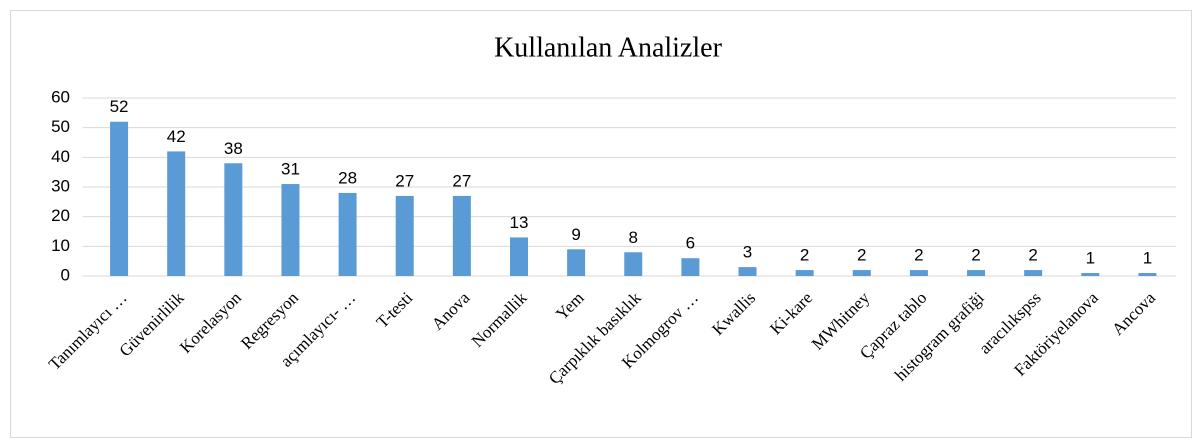 The image size is (1201, 448). I want to click on data-label: 6, so click(690, 243).